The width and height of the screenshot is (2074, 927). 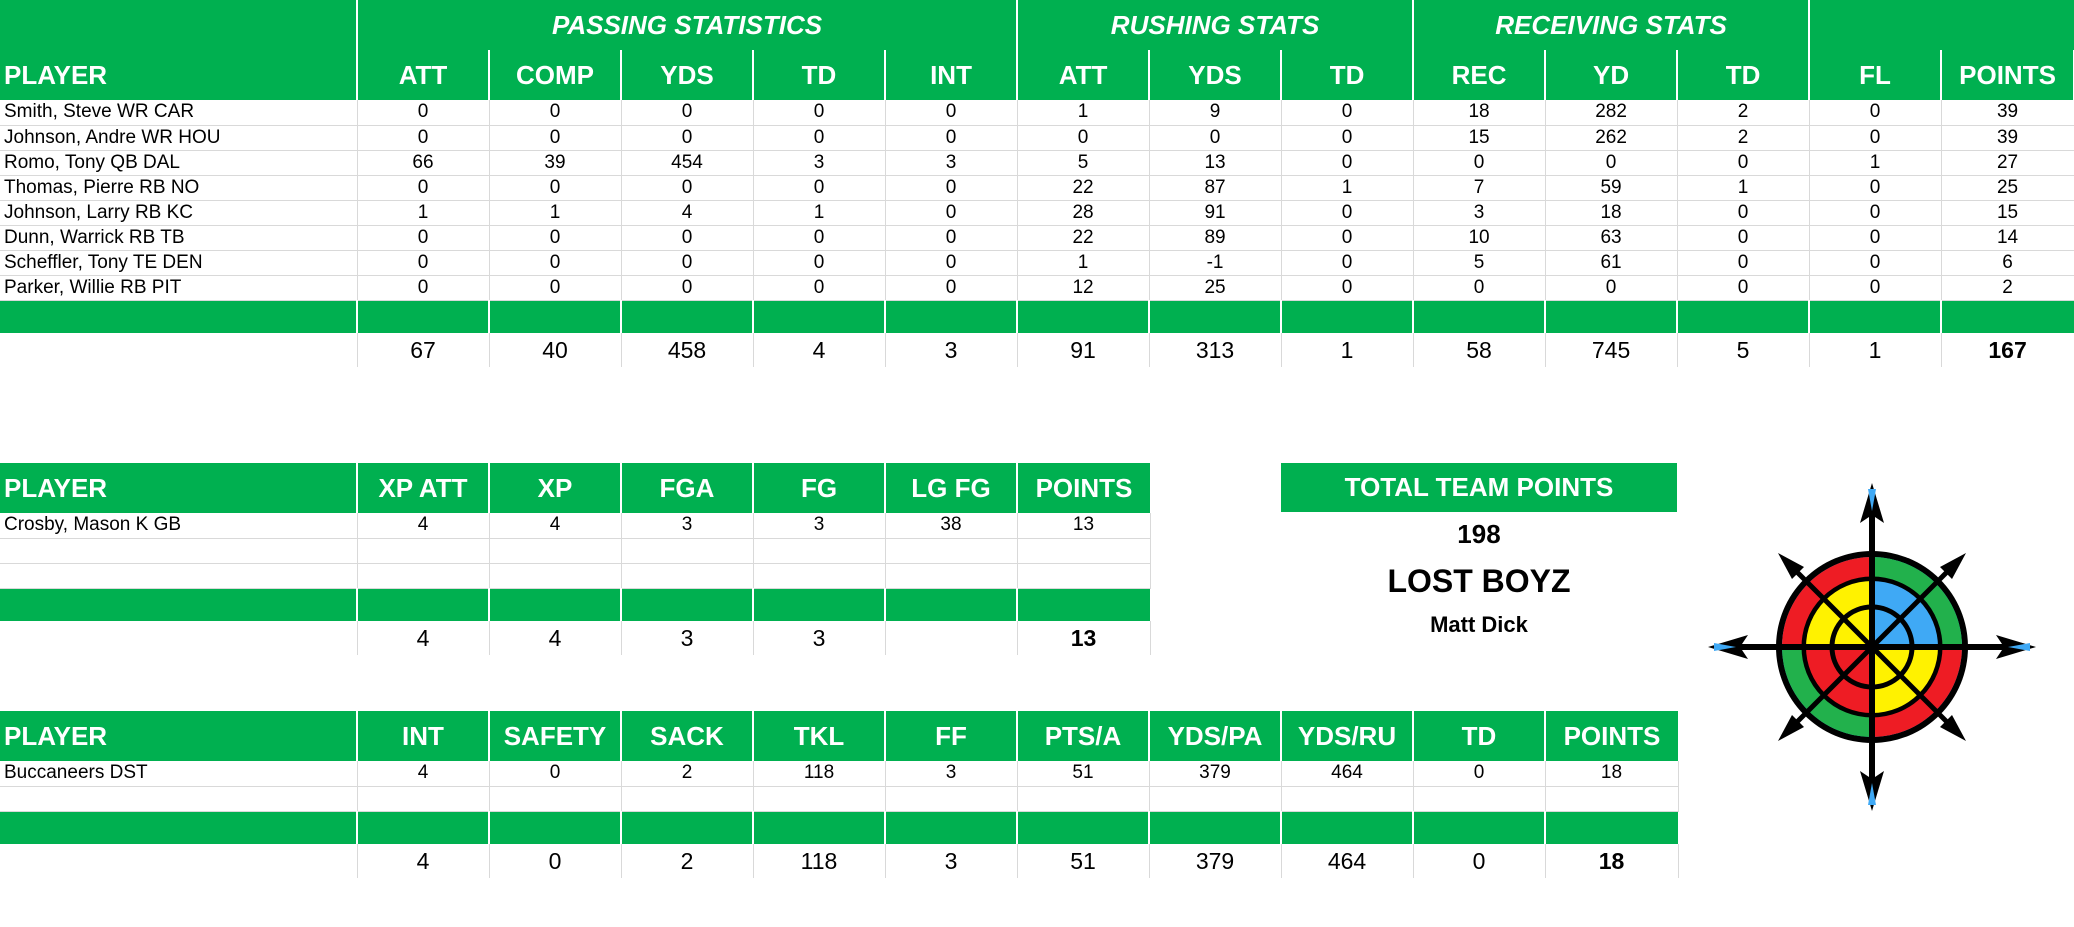 What do you see at coordinates (2007, 350) in the screenshot?
I see `total-points-cell: 167` at bounding box center [2007, 350].